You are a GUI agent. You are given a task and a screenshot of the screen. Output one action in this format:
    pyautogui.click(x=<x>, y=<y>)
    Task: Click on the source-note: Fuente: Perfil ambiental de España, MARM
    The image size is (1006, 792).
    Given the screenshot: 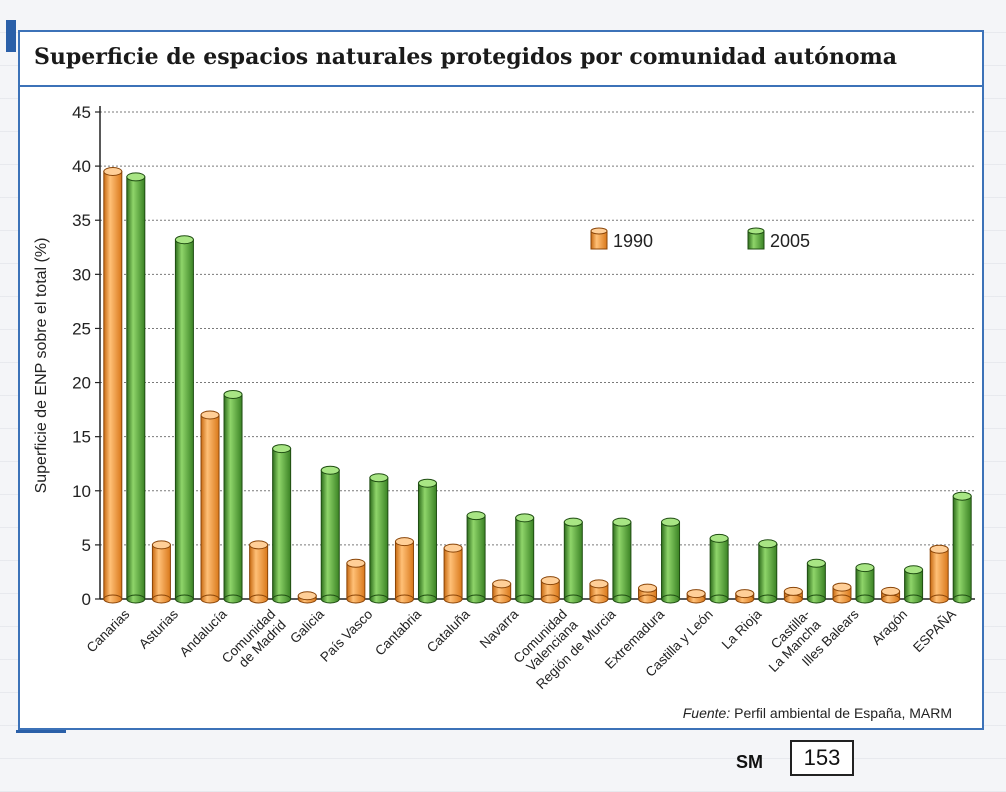 What is the action you would take?
    pyautogui.click(x=817, y=713)
    